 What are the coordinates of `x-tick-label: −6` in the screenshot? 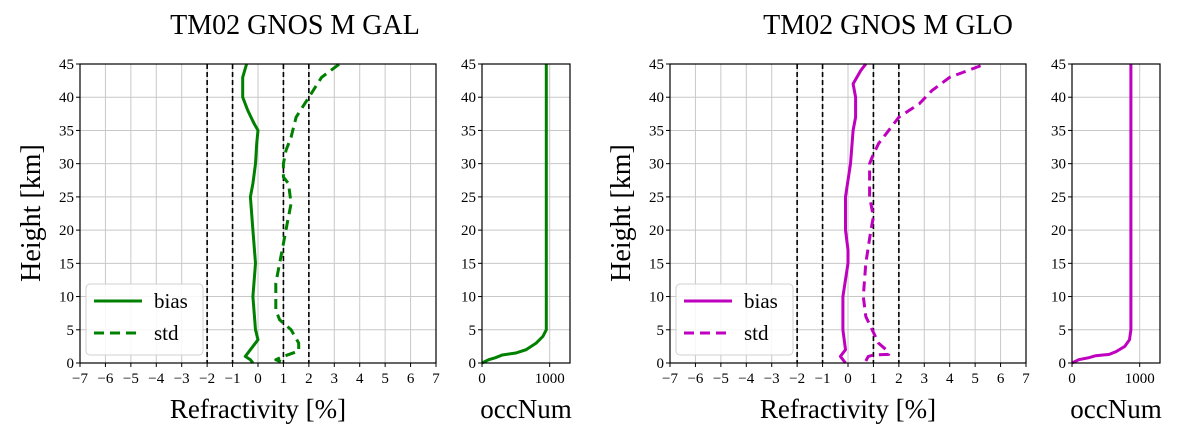 It's located at (105, 379).